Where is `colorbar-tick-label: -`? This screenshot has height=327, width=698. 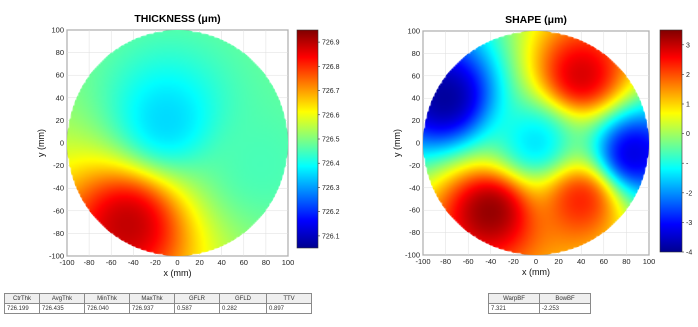 colorbar-tick-label: - is located at coordinates (687, 164).